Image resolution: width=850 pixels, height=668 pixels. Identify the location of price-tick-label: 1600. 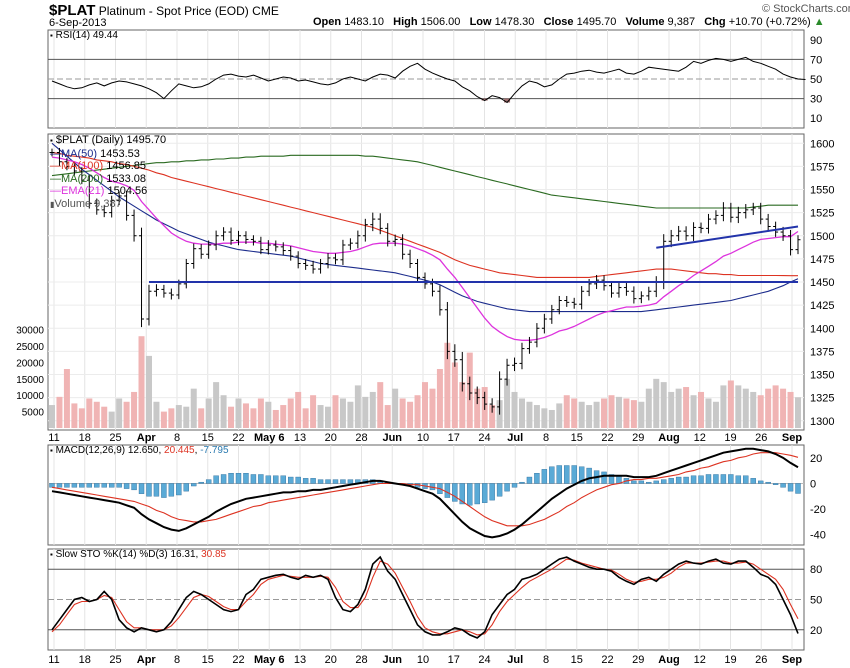
(822, 144).